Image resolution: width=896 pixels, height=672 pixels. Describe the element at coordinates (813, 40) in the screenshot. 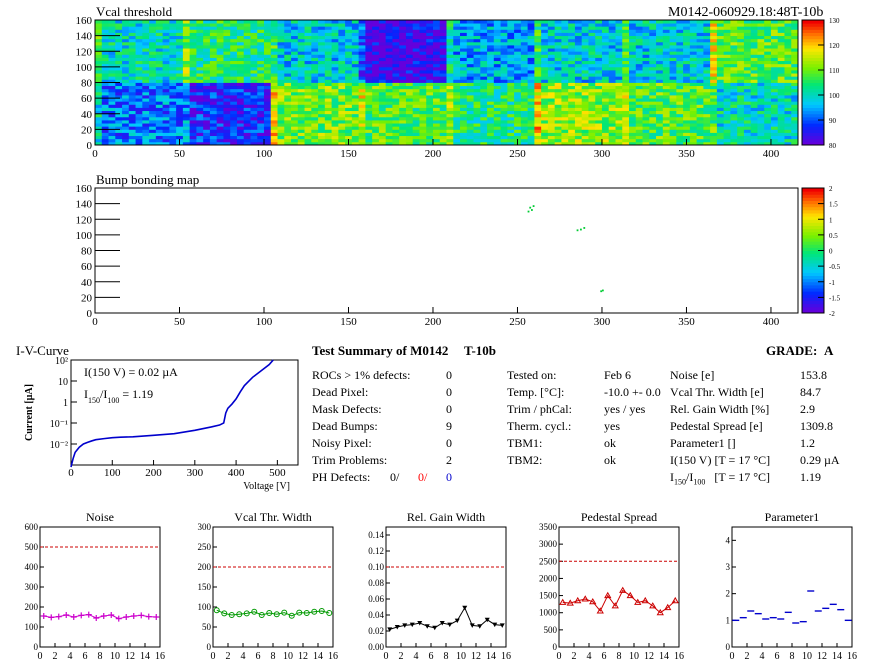

I see `vcal-colorbar-cell` at that location.